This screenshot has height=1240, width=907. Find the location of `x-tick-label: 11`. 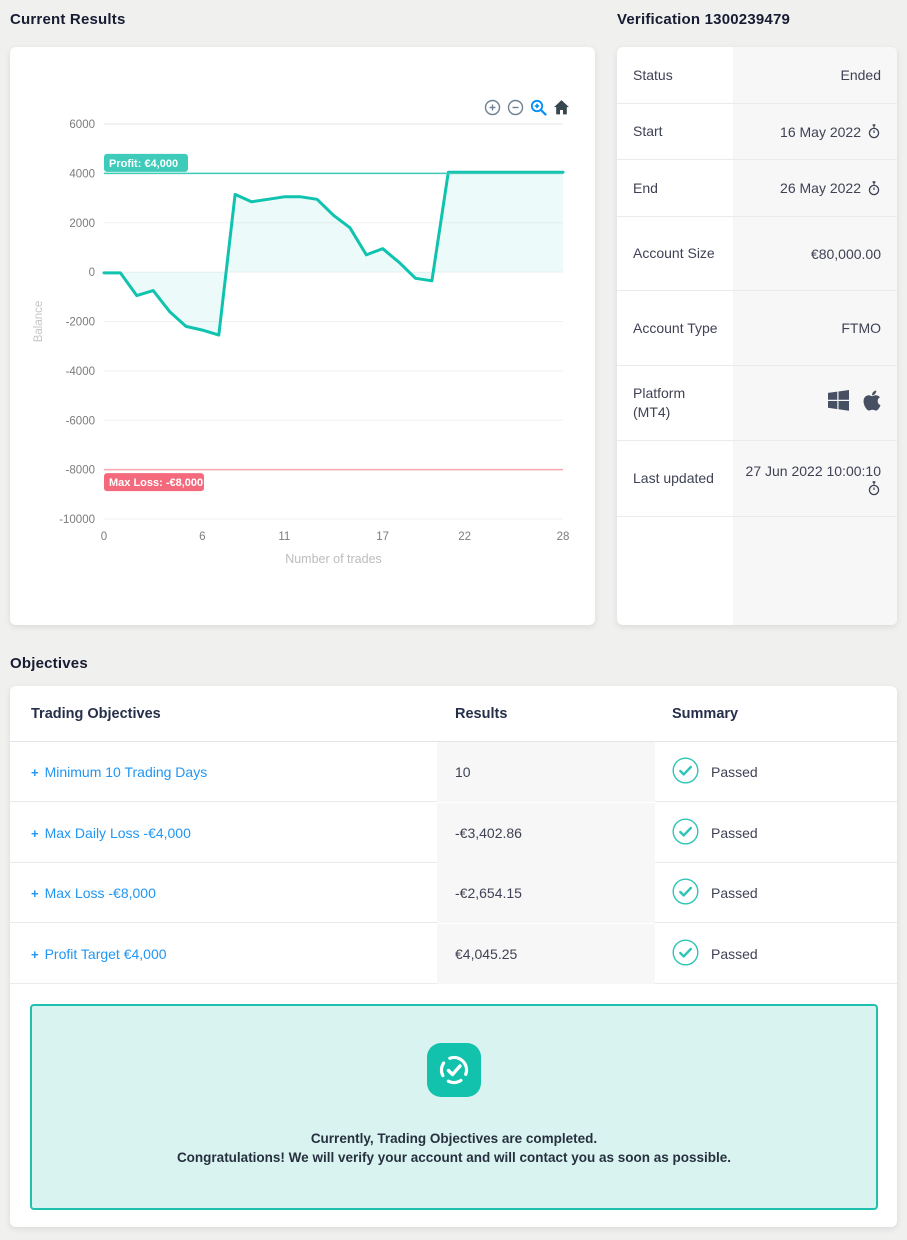

x-tick-label: 11 is located at coordinates (284, 537).